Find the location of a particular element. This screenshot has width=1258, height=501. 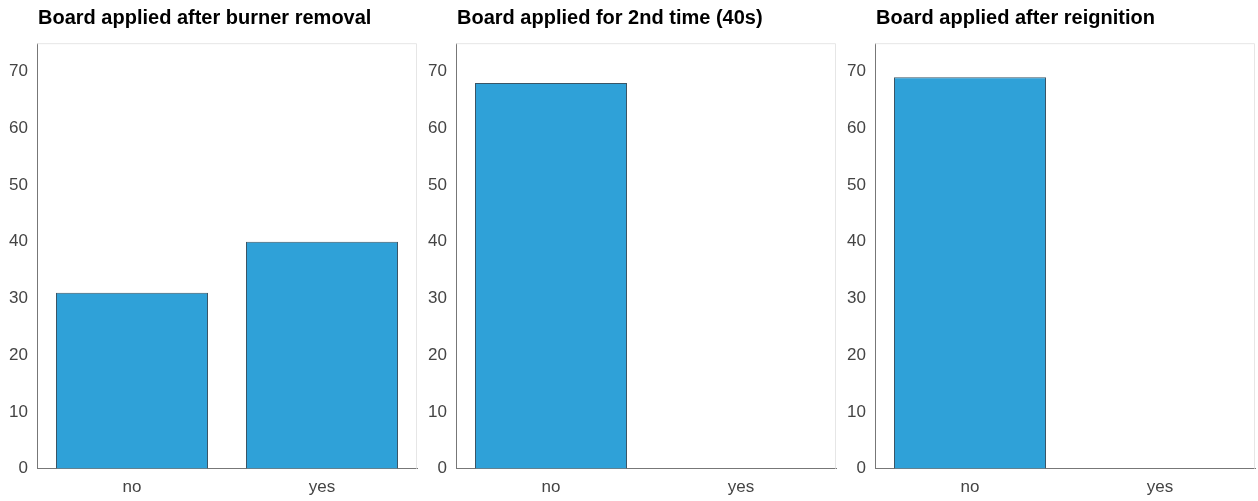

chart-title: Board applied after burner removal is located at coordinates (205, 17).